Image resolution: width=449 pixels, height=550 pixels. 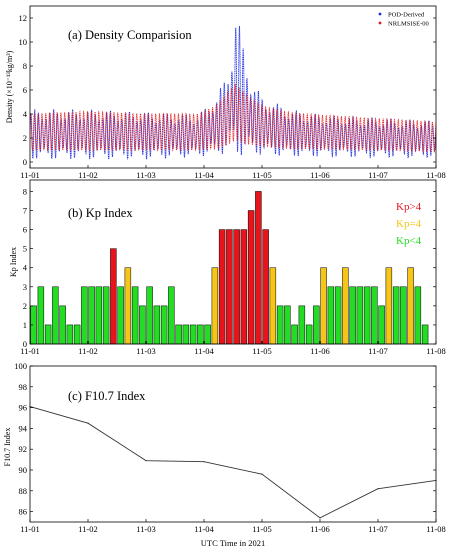 What do you see at coordinates (23, 18) in the screenshot?
I see `y-tick-label: 12` at bounding box center [23, 18].